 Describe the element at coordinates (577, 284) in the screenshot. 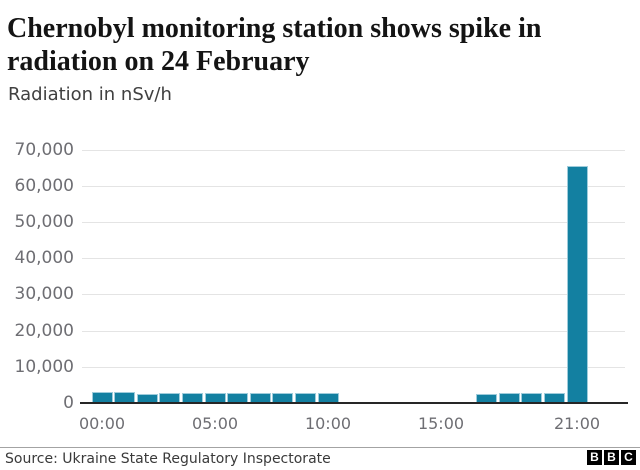

I see `bar-21:00` at that location.